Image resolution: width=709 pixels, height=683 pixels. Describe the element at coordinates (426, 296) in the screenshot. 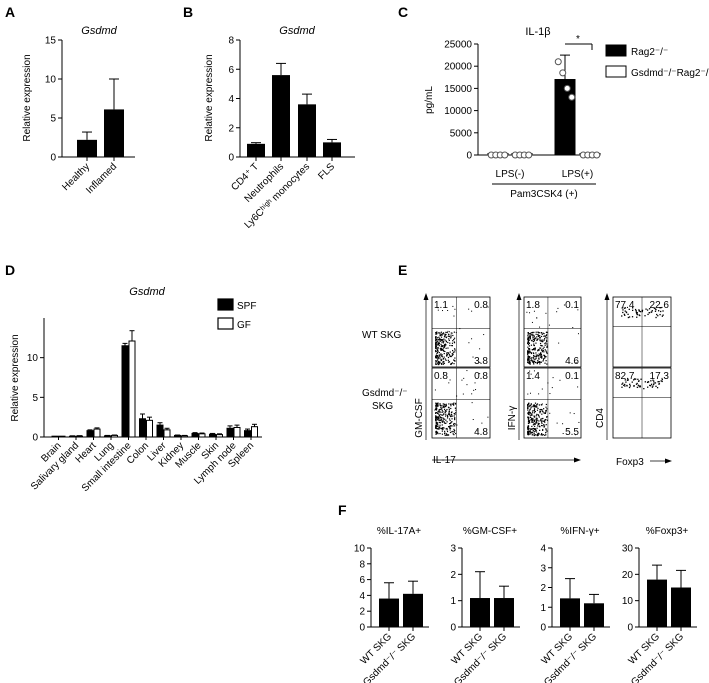

I see `panel-e-y-arrowhead` at that location.